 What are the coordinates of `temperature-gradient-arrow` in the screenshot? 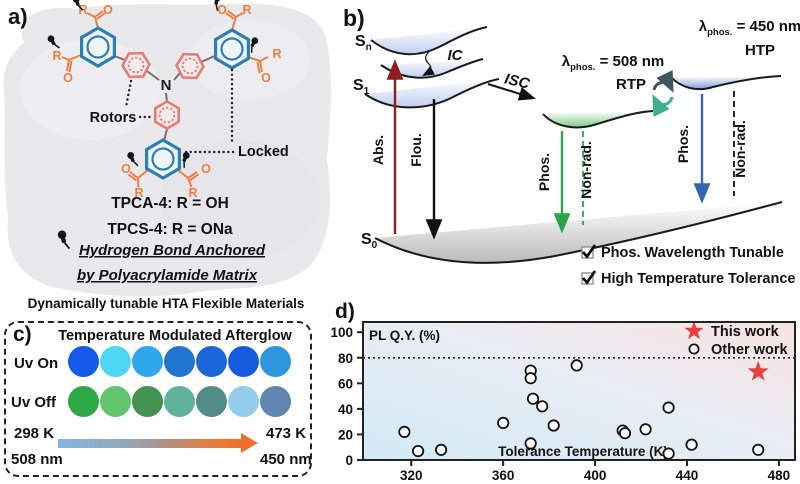 It's located at (150, 443).